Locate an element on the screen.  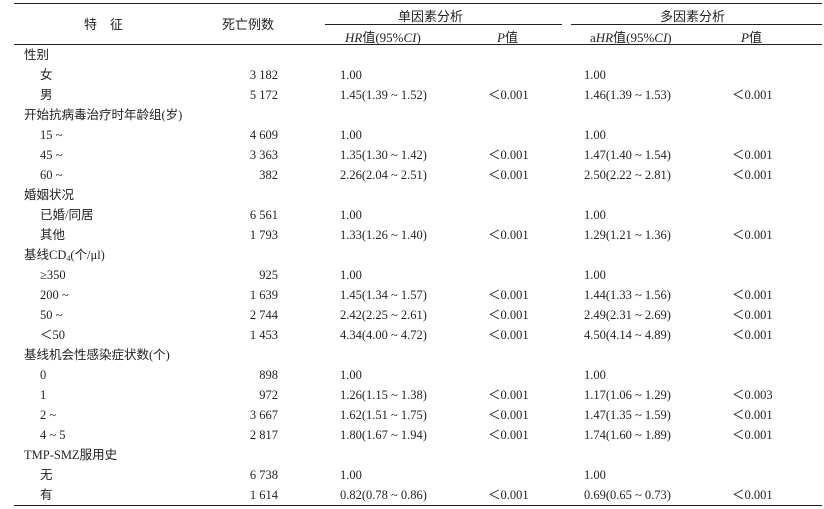
table-cell-deaths: 2 744 is located at coordinates (263, 315).